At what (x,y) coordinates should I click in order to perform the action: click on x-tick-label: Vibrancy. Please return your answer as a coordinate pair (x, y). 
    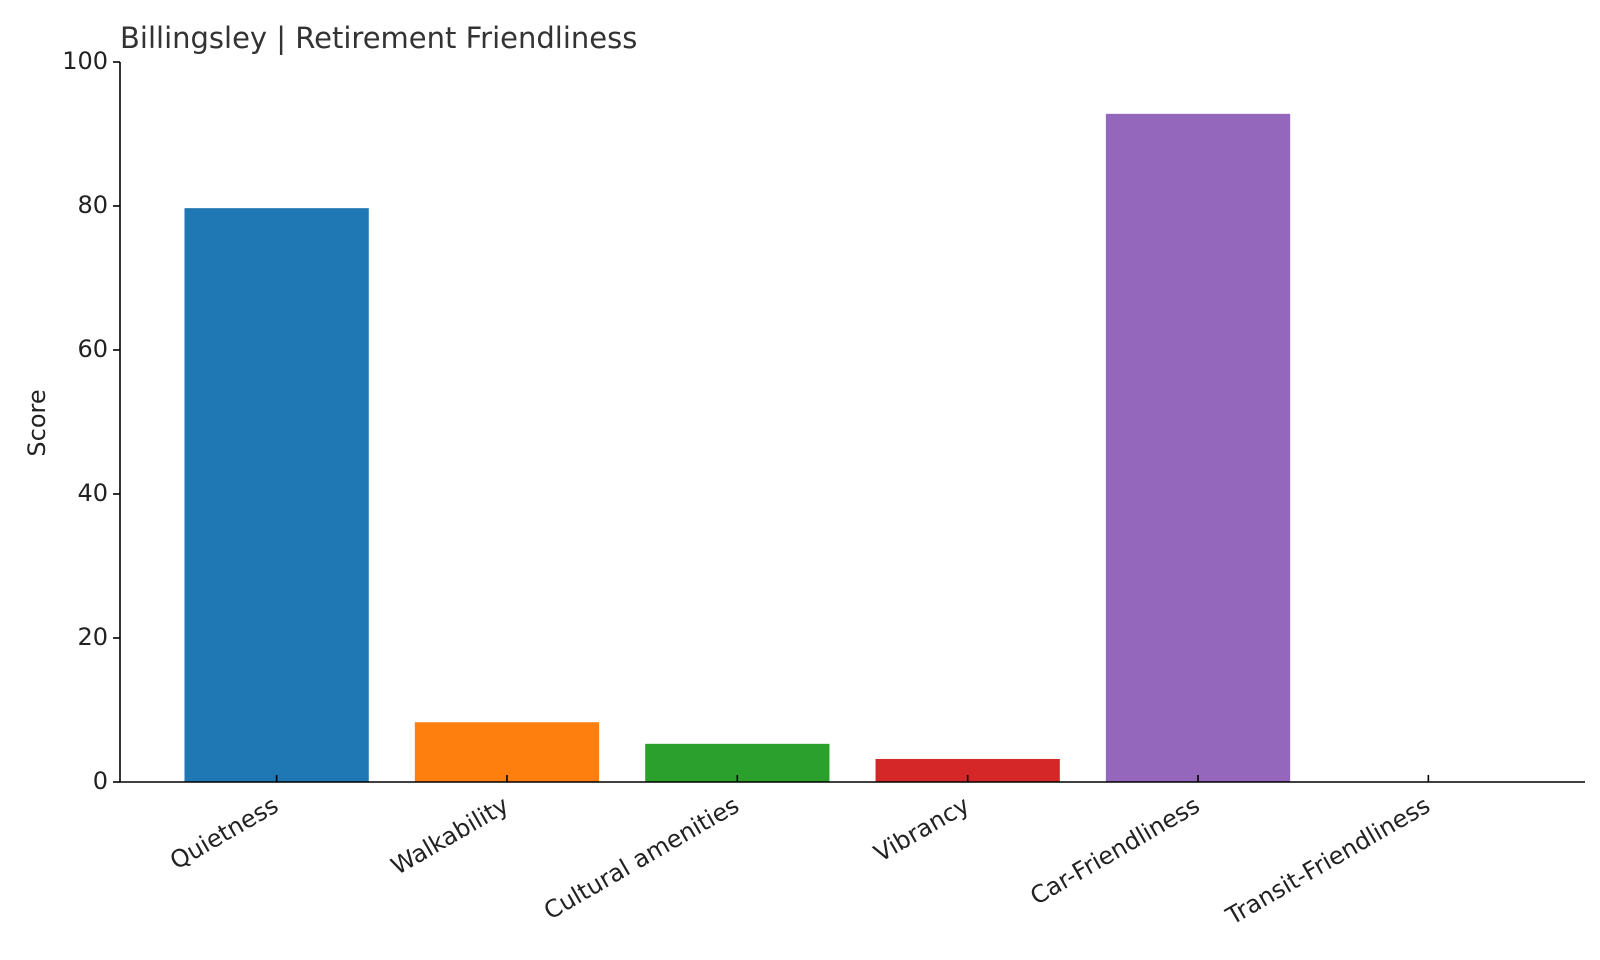
    Looking at the image, I should click on (921, 829).